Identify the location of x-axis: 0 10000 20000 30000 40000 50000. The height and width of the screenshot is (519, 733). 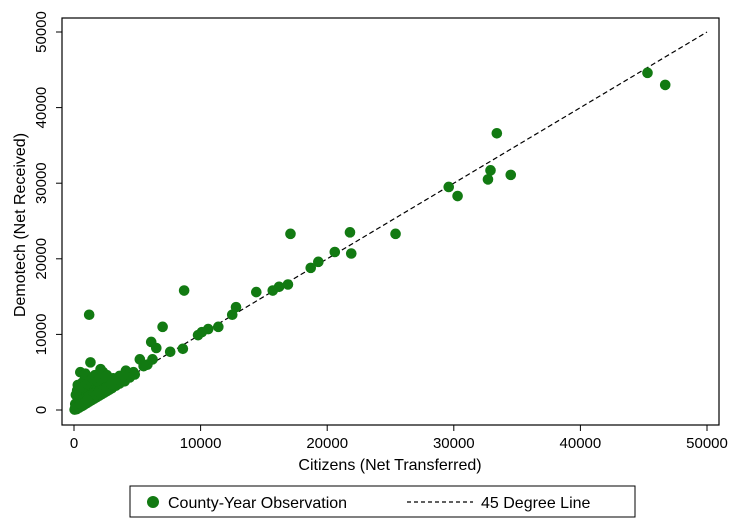
(395, 438).